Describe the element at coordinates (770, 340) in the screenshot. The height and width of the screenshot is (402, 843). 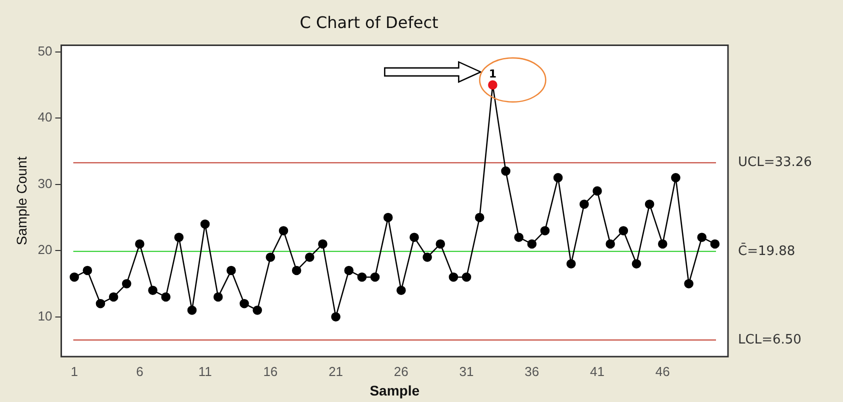
I see `ref-line-label: LCL=6.50` at that location.